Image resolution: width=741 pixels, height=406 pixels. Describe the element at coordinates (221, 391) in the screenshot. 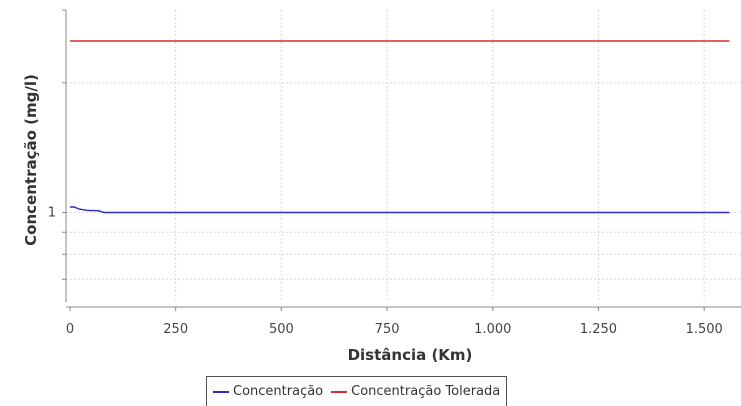

I see `legend-swatch-concentracao` at that location.